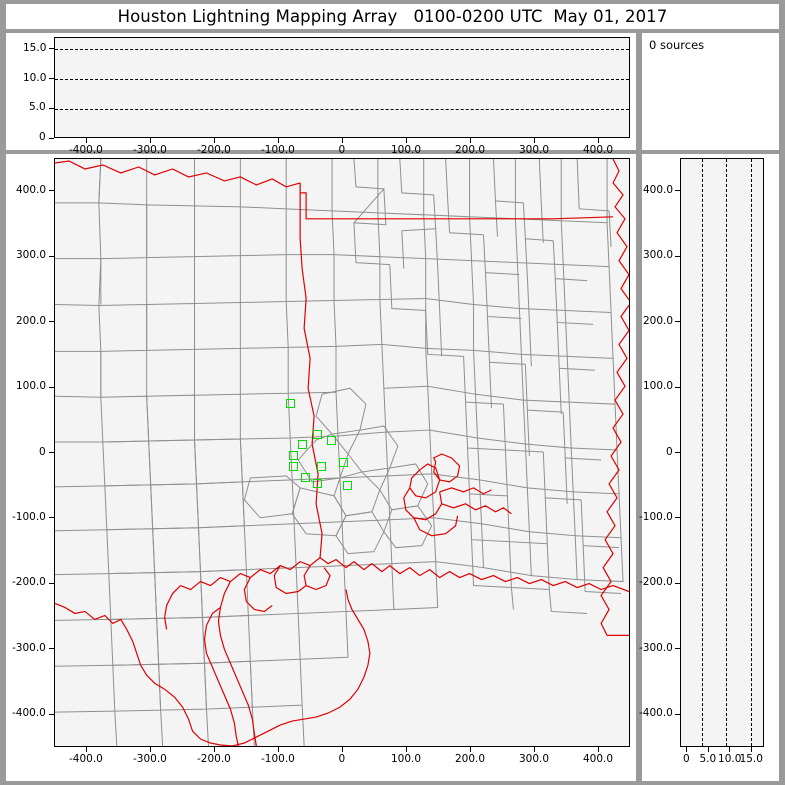  Describe the element at coordinates (470, 759) in the screenshot. I see `x-tick-label: 200.0` at that location.